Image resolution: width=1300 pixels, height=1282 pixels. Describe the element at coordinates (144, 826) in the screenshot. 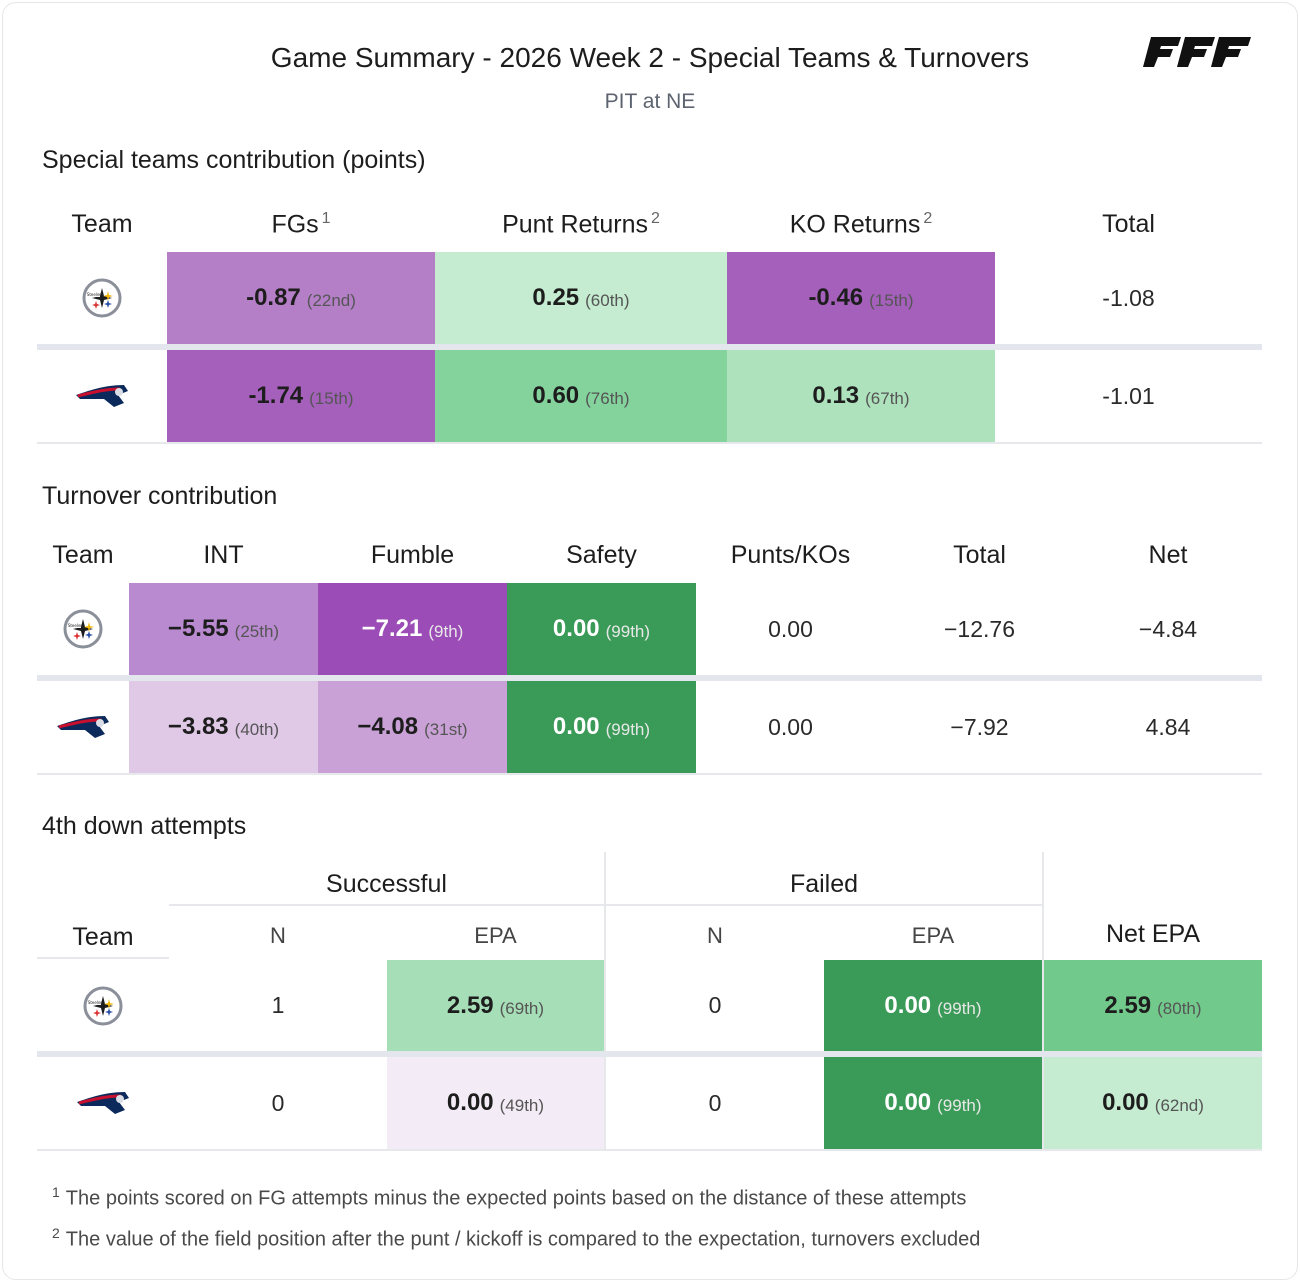

I see `fourth-down-section-title: 4th down attempts` at that location.